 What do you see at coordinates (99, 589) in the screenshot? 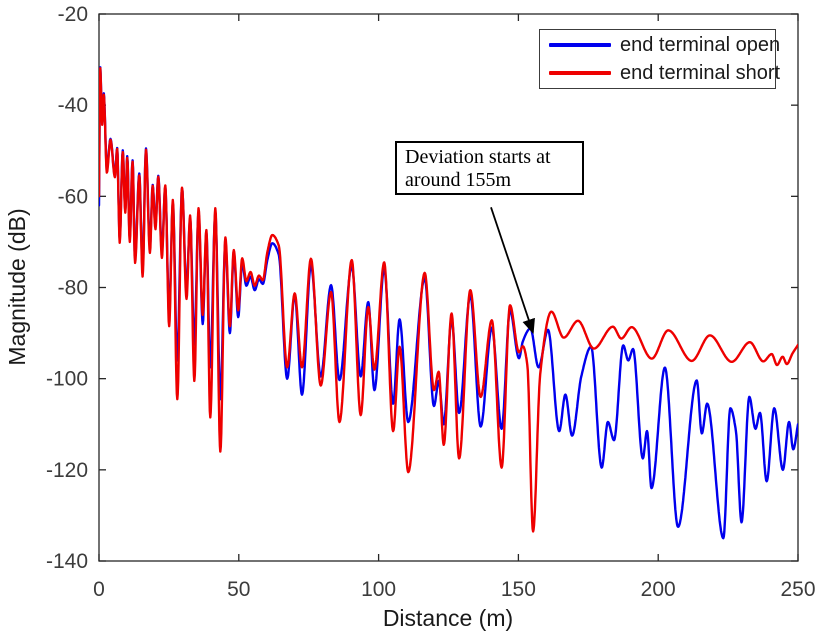
I see `x-tick-label: 0` at bounding box center [99, 589].